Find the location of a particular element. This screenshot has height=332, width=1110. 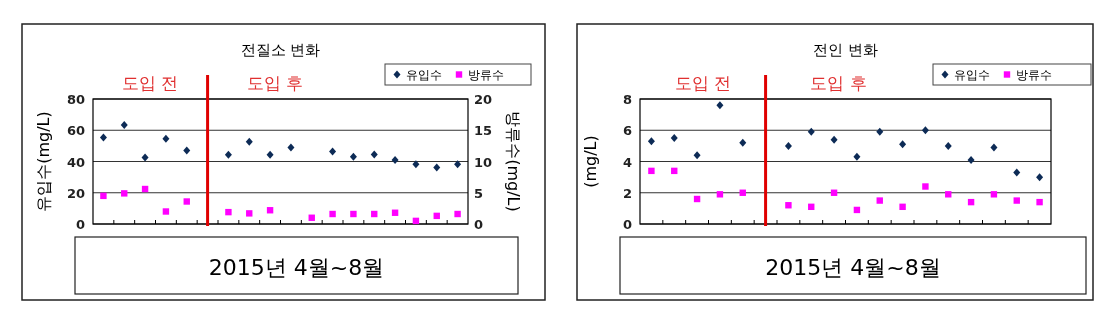

y-tick-label: 2 is located at coordinates (627, 193).